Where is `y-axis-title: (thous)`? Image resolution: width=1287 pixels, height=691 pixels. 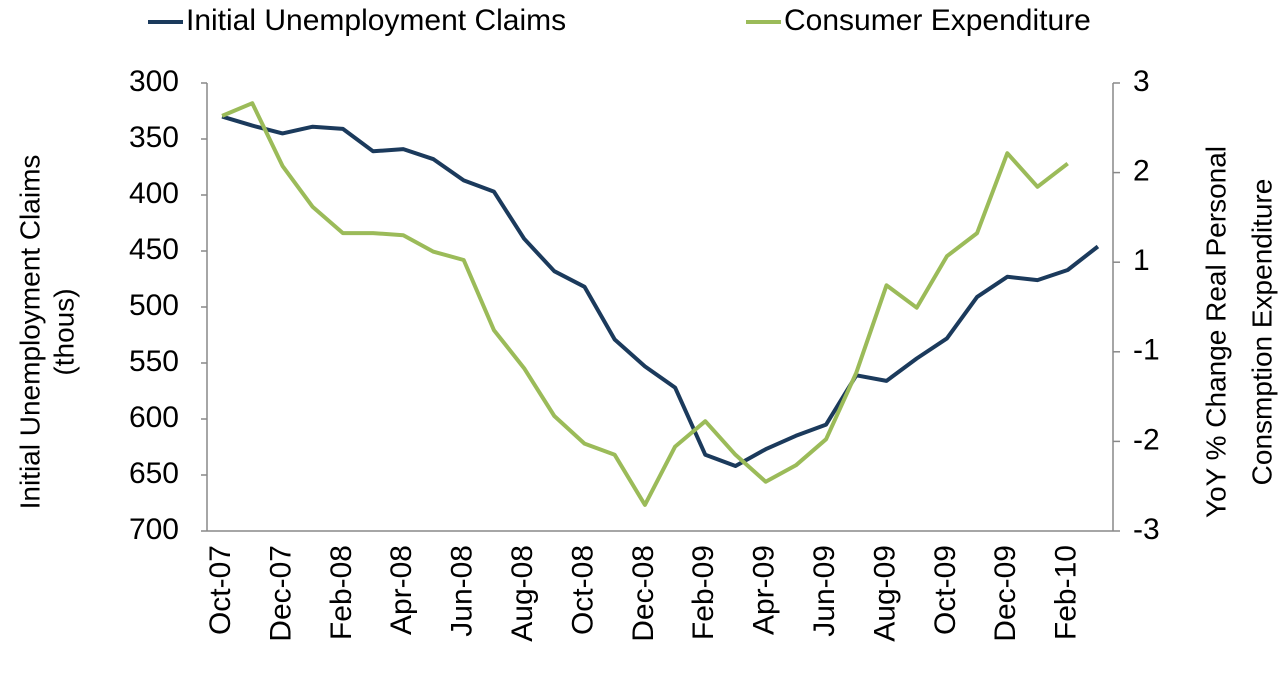
y-axis-title: (thous) is located at coordinates (63, 331).